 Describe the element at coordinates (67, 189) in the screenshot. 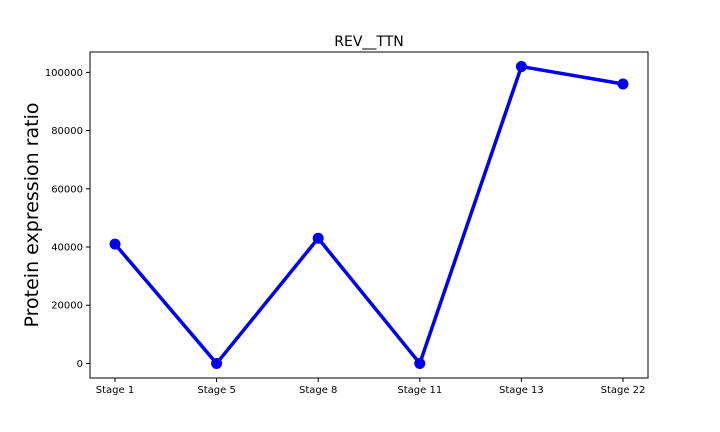

I see `y-tick-label: 60000` at that location.